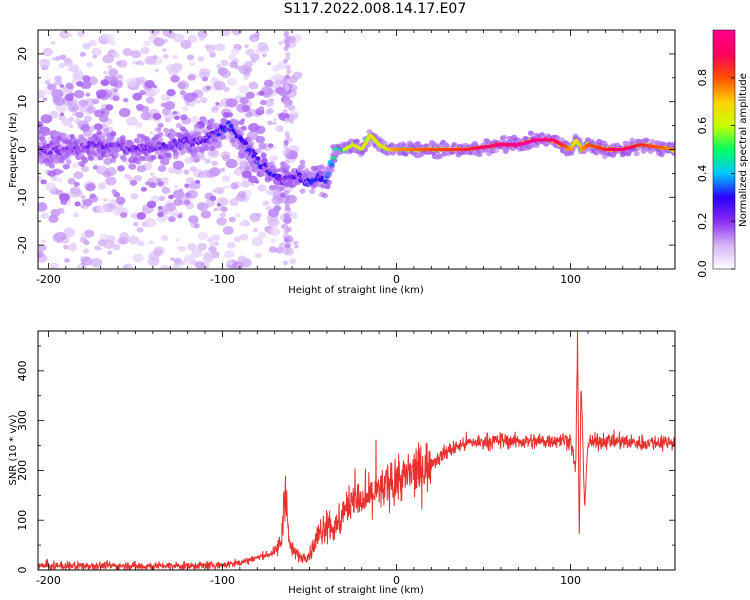 The width and height of the screenshot is (750, 600). Describe the element at coordinates (22, 420) in the screenshot. I see `snr-y-tick-label: 300` at that location.